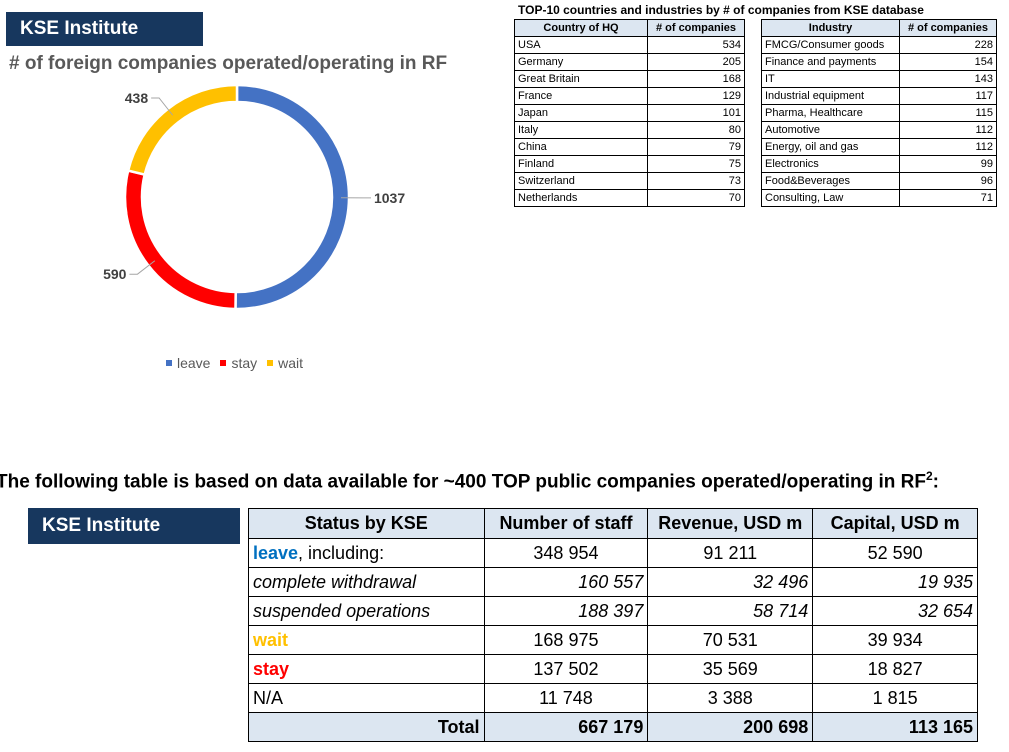 This screenshot has height=752, width=1009. Describe the element at coordinates (895, 640) in the screenshot. I see `table-cell: 39 934` at that location.